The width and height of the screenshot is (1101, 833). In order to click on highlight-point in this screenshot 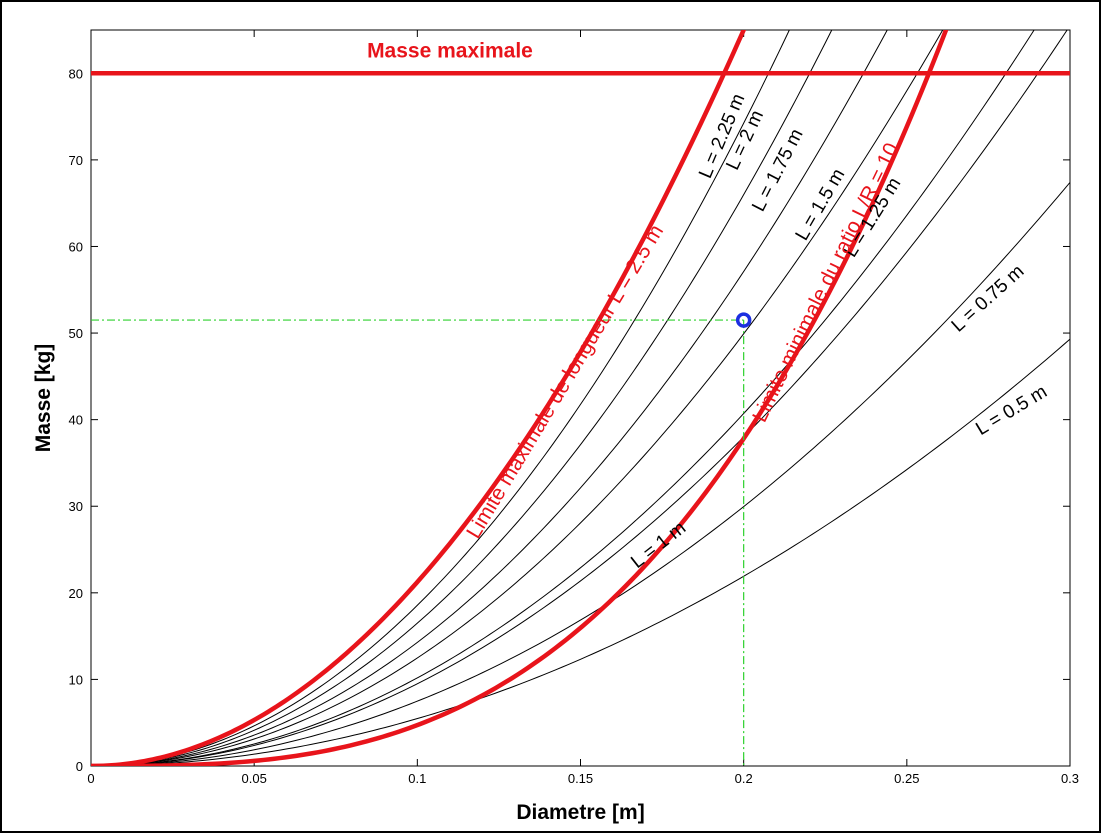, I will do `click(743, 320)`.